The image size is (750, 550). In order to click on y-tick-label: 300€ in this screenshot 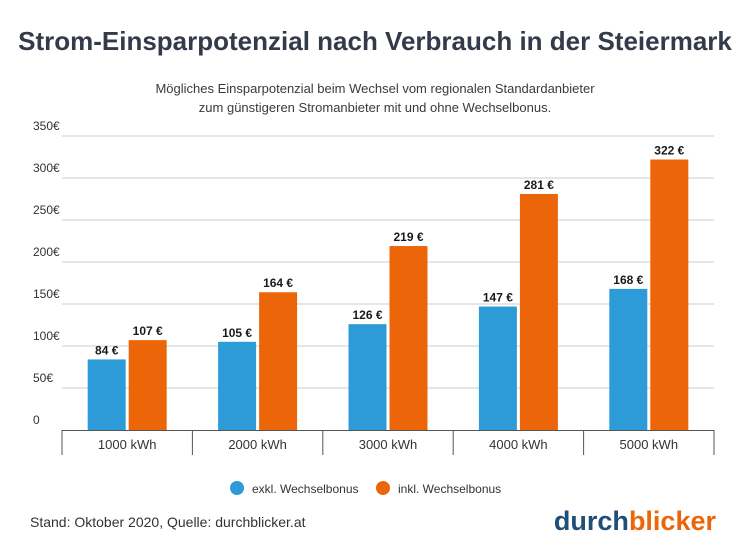, I will do `click(46, 168)`.